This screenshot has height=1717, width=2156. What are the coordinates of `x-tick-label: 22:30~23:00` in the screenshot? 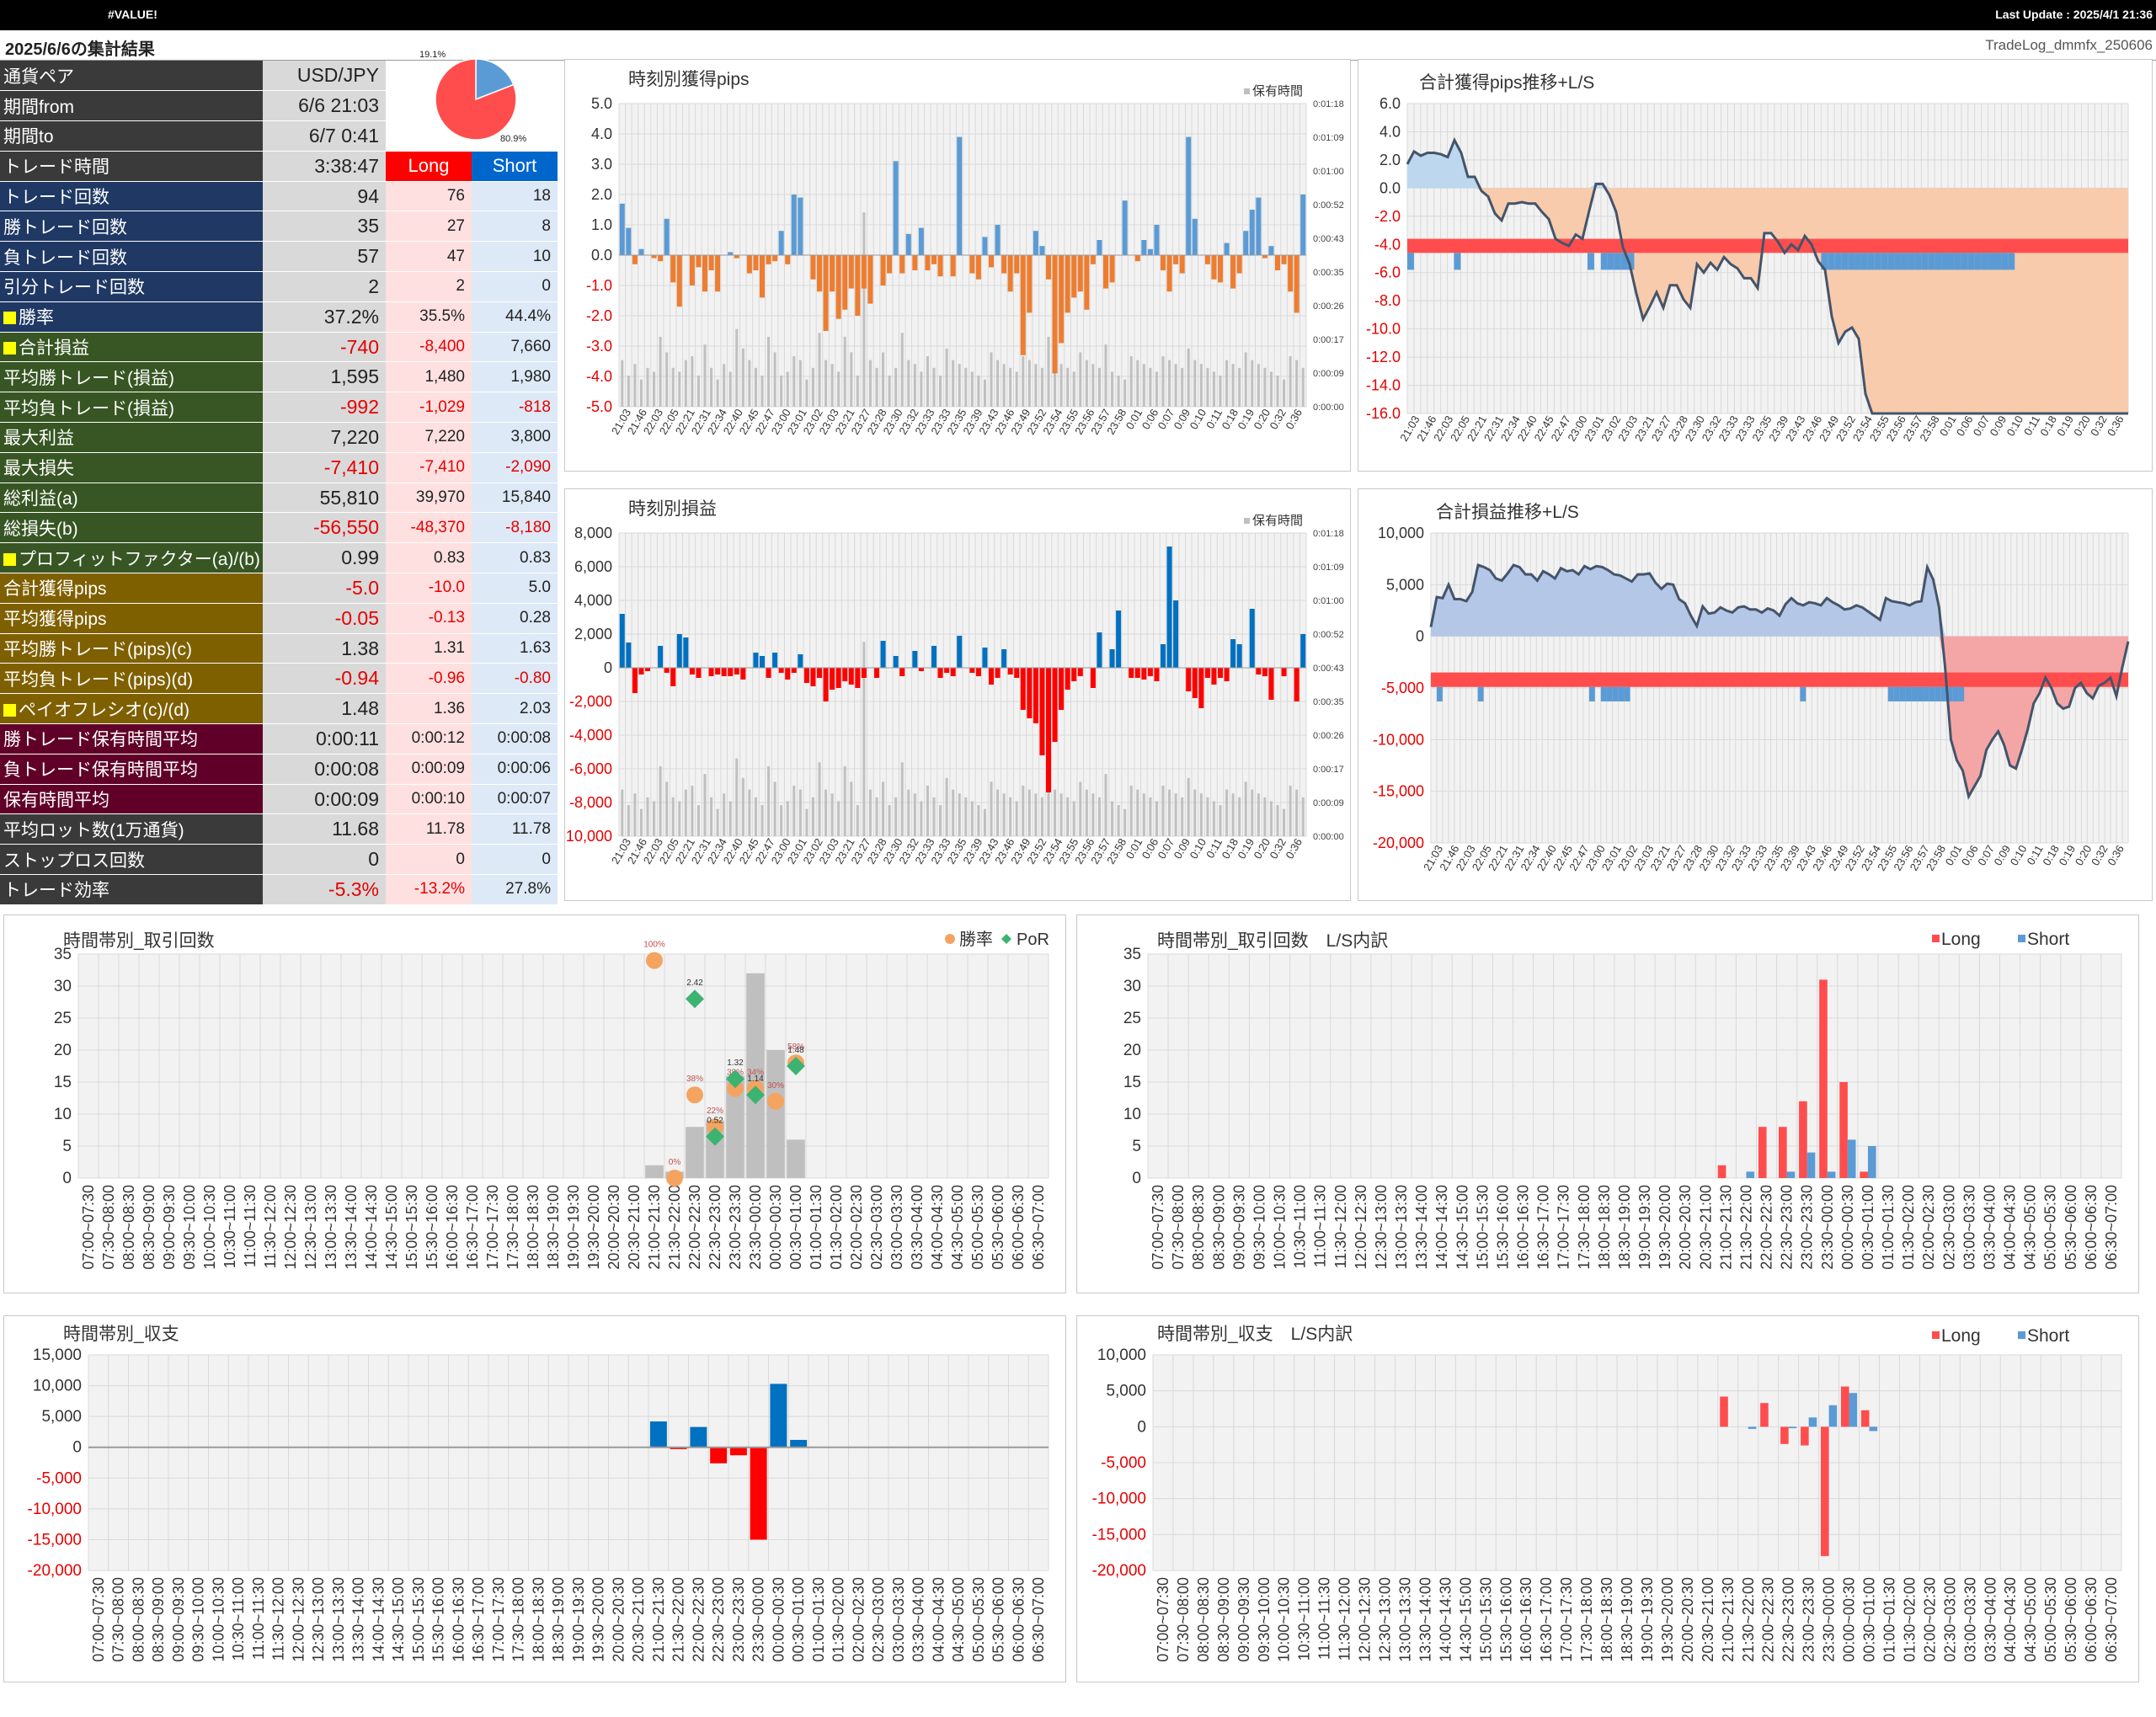 It's located at (1787, 1227).